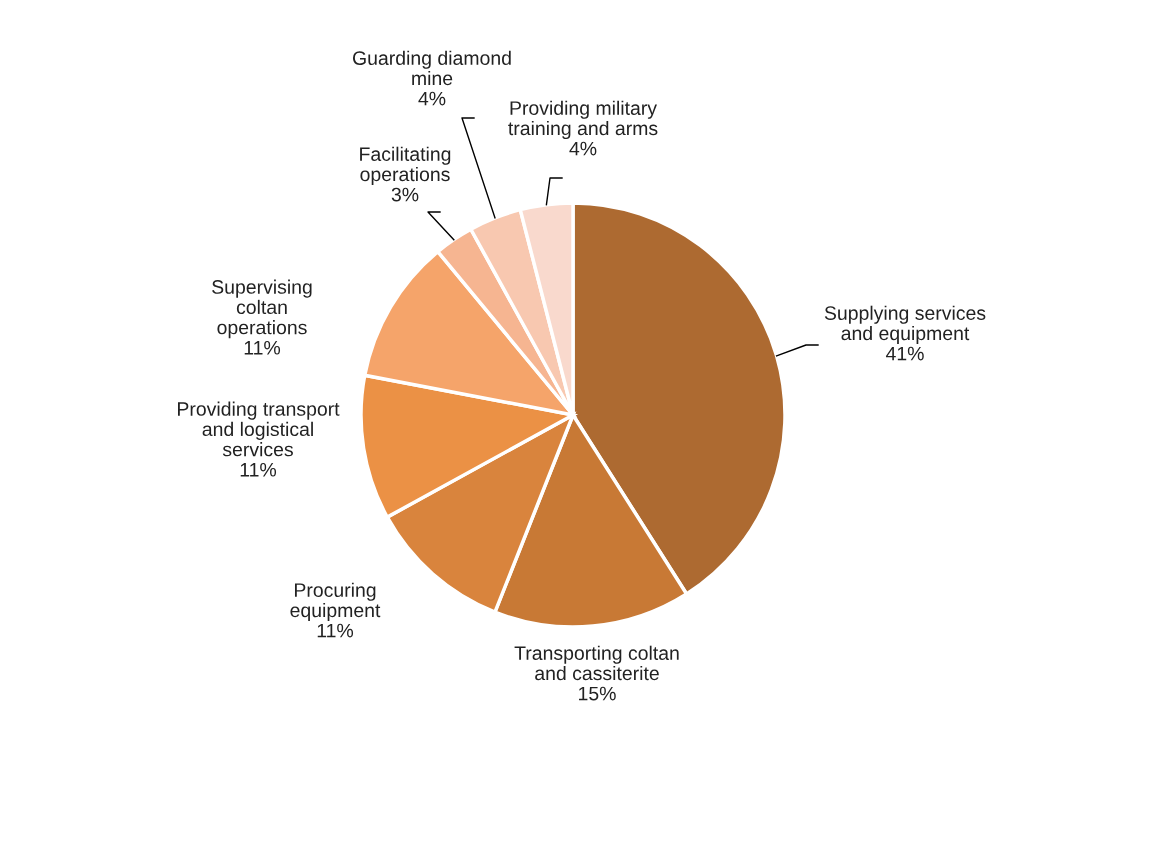 This screenshot has height=849, width=1154. What do you see at coordinates (597, 693) in the screenshot?
I see `data-label: 15%` at bounding box center [597, 693].